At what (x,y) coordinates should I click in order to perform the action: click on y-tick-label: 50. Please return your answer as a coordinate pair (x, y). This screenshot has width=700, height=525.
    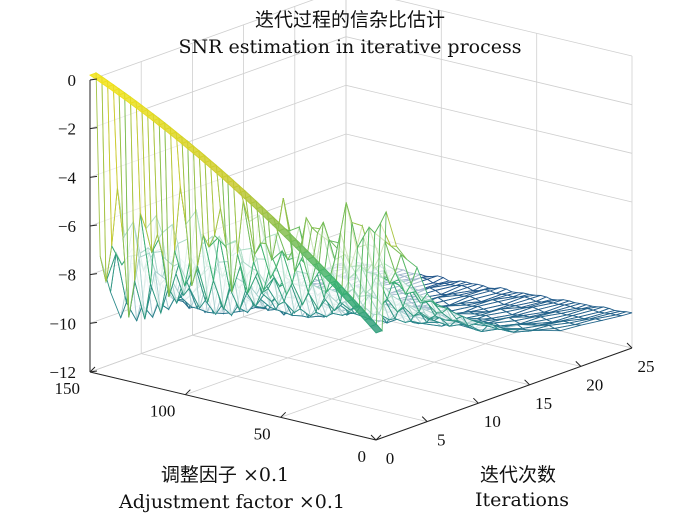
    Looking at the image, I should click on (262, 433).